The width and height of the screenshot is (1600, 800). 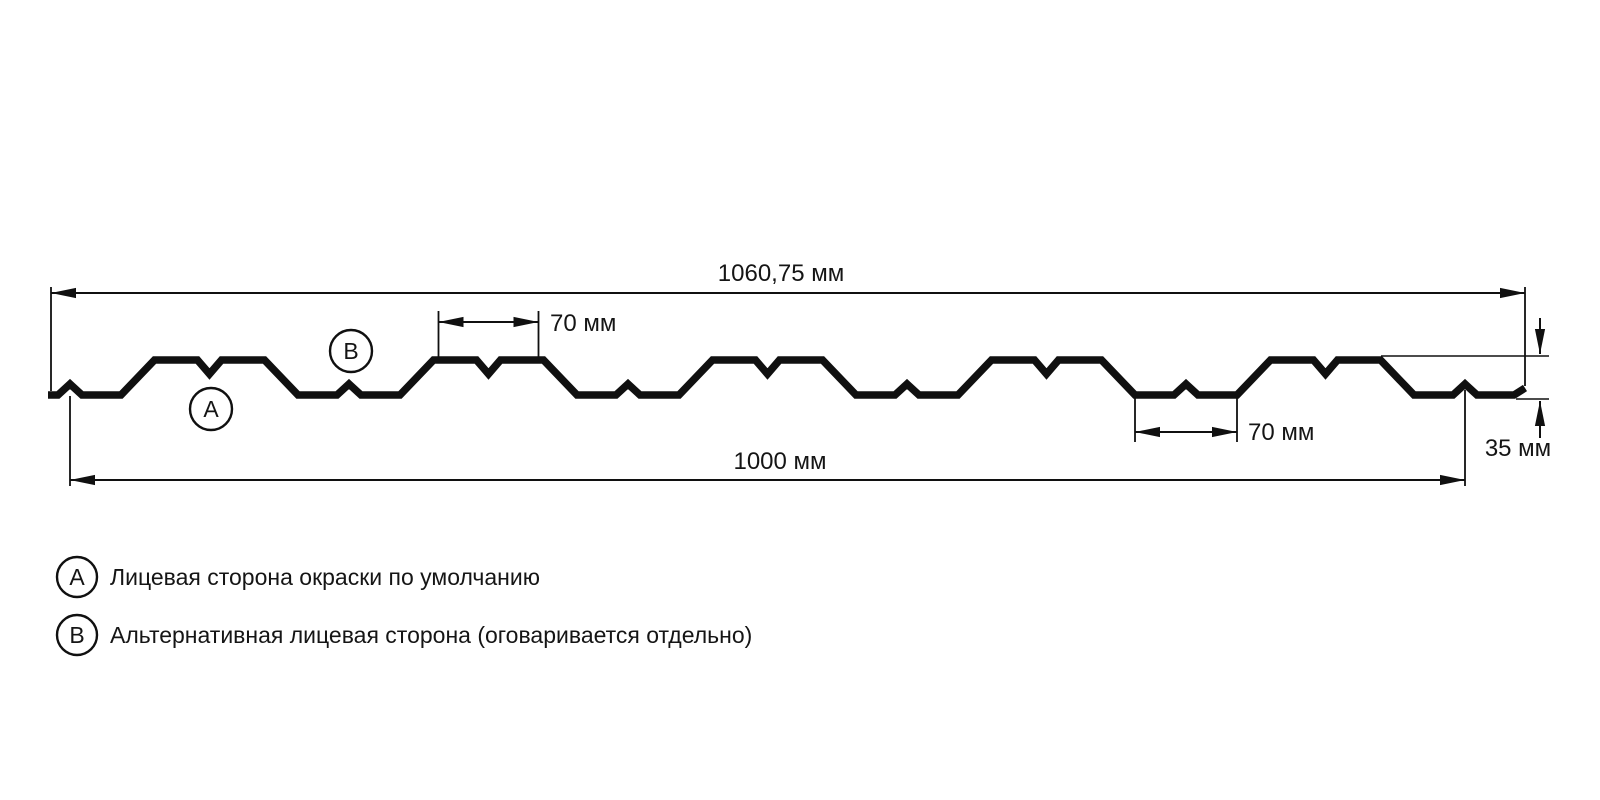 I want to click on legend-b-letter: B, so click(x=76, y=635).